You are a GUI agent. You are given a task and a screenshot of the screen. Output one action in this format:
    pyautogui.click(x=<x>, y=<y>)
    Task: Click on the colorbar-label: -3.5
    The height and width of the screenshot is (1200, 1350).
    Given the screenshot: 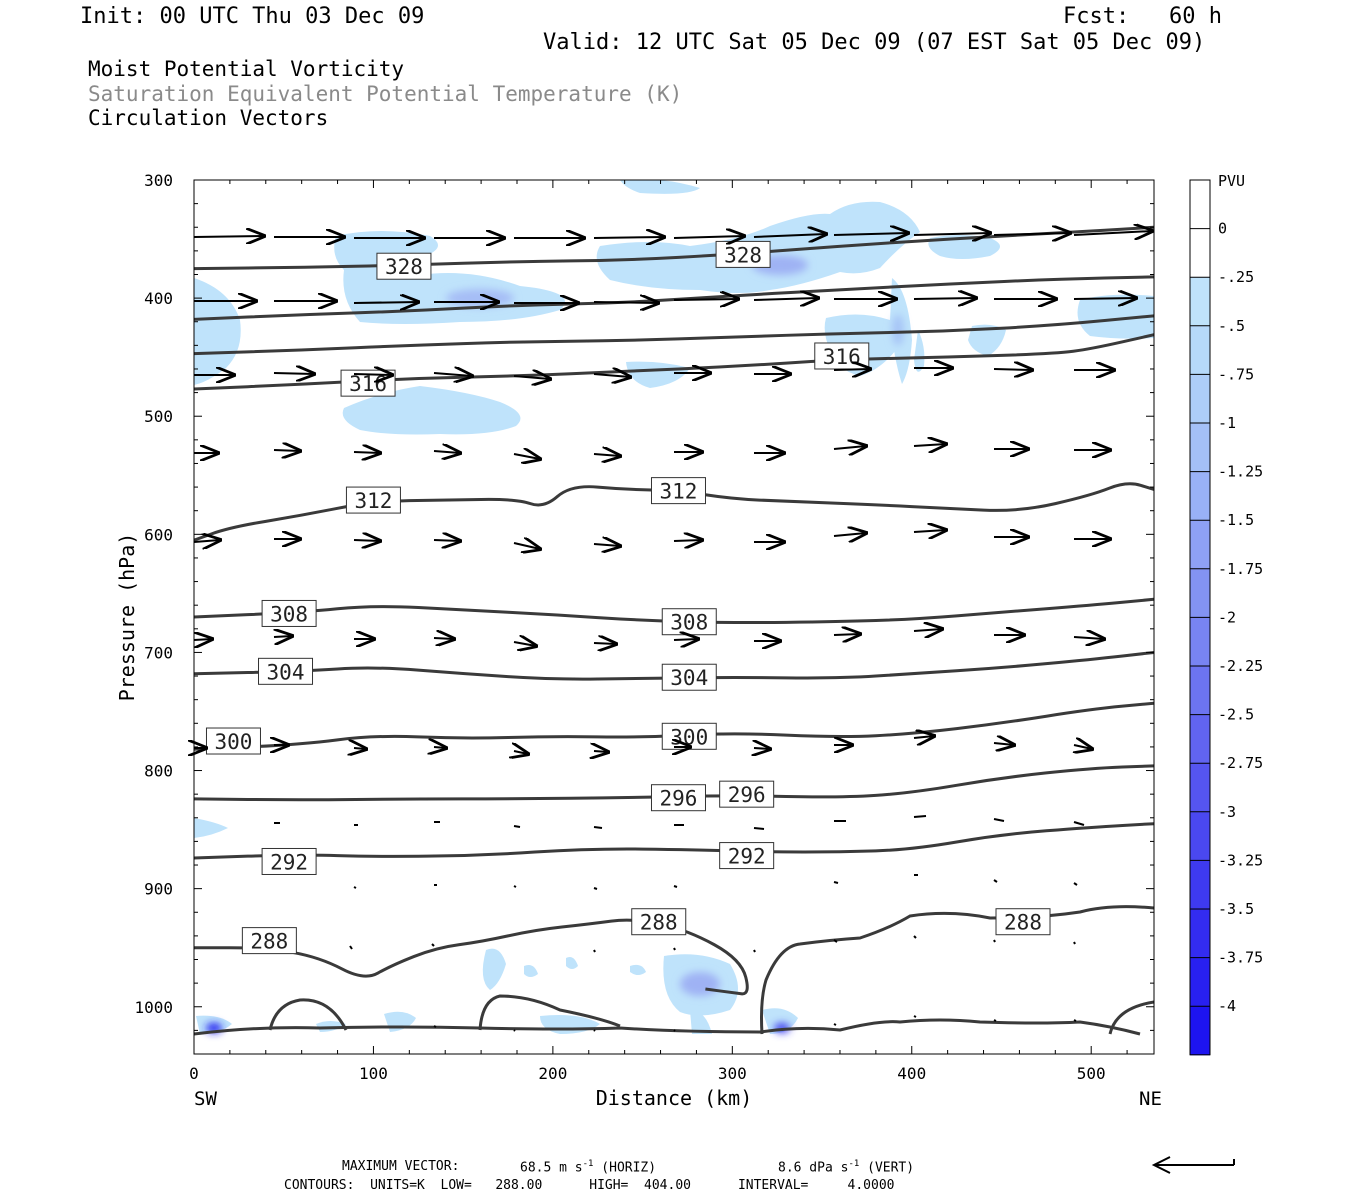 What is the action you would take?
    pyautogui.click(x=1236, y=909)
    